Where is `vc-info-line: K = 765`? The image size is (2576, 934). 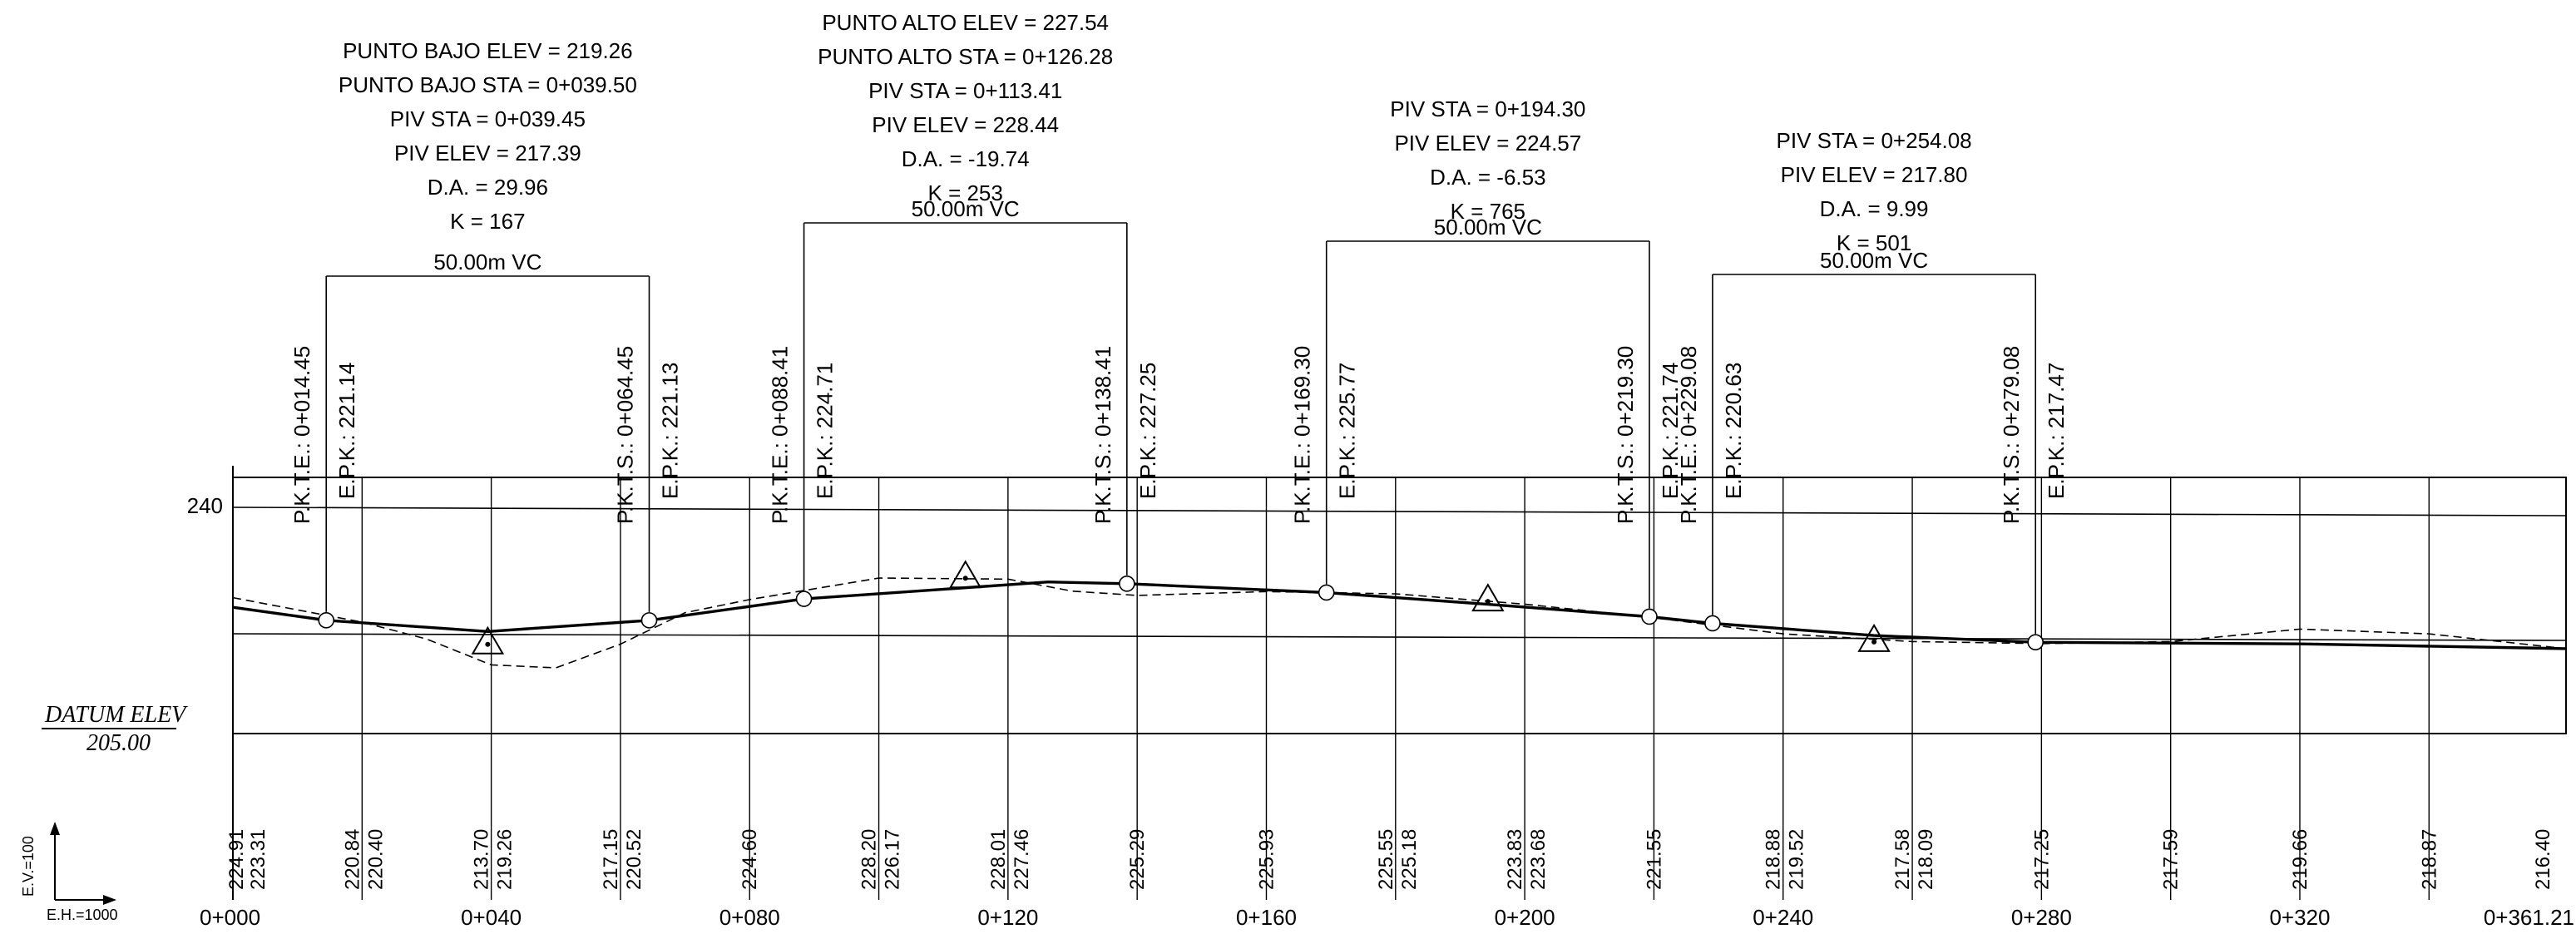
vc-info-line: K = 765 is located at coordinates (1488, 211).